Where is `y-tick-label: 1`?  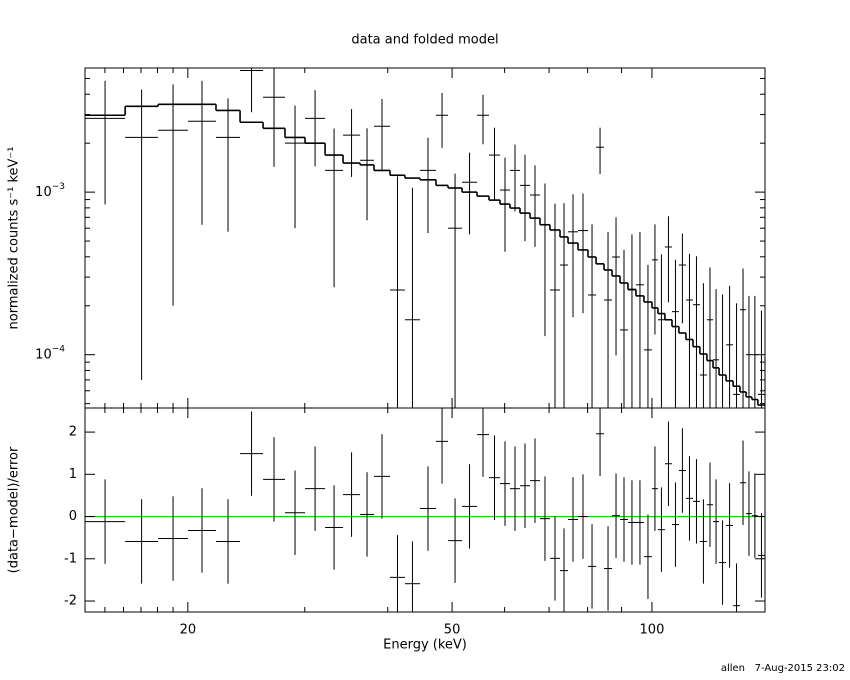
y-tick-label: 1 is located at coordinates (73, 474).